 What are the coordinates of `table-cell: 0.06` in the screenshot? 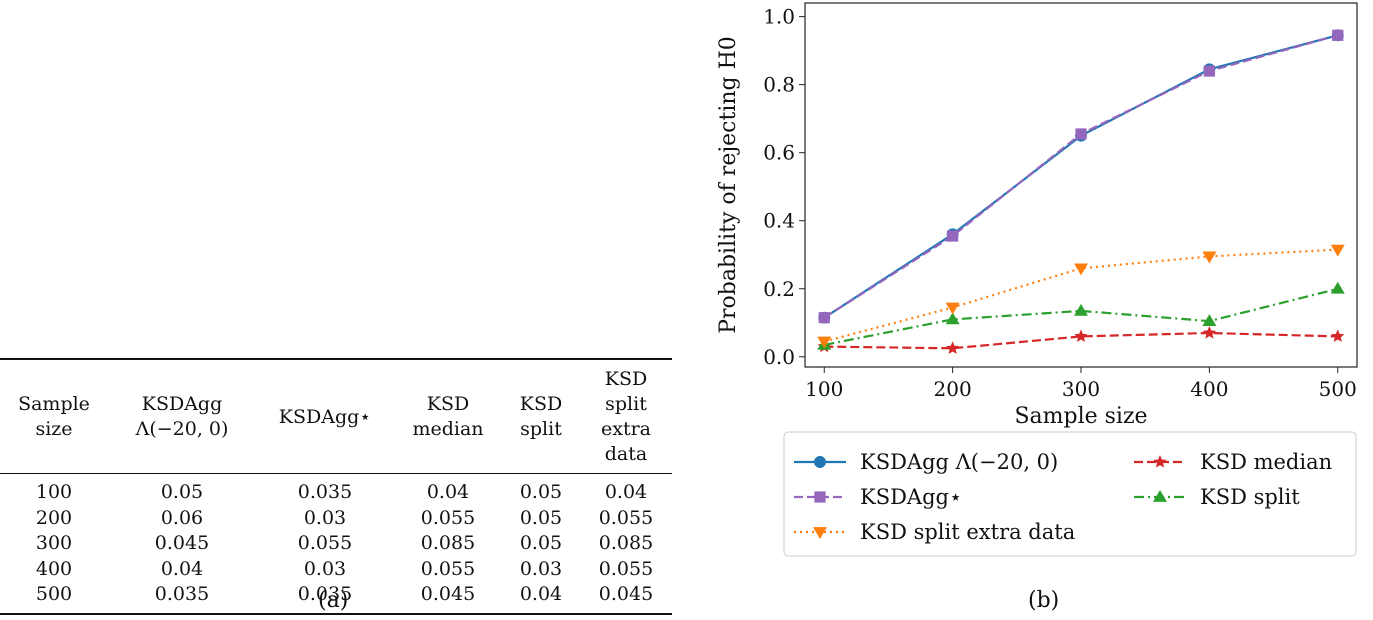 It's located at (182, 517).